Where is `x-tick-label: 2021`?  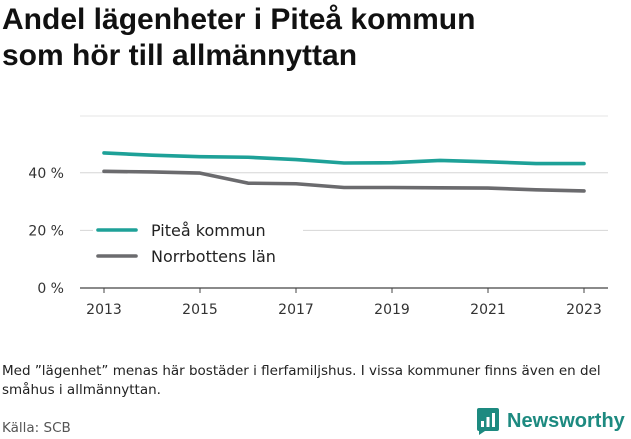
x-tick-label: 2021 is located at coordinates (488, 310).